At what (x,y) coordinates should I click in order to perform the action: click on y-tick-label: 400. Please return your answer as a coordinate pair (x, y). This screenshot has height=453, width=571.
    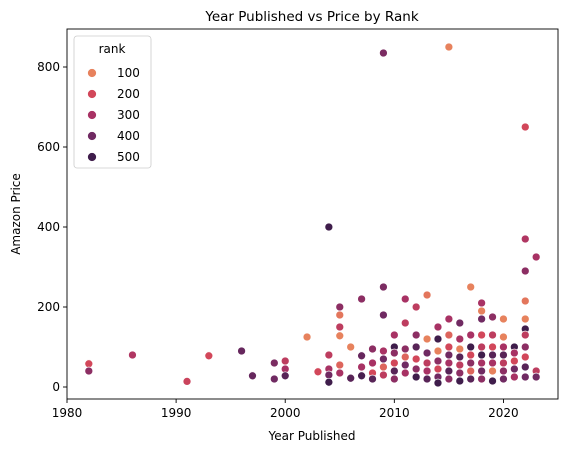
    Looking at the image, I should click on (48, 227).